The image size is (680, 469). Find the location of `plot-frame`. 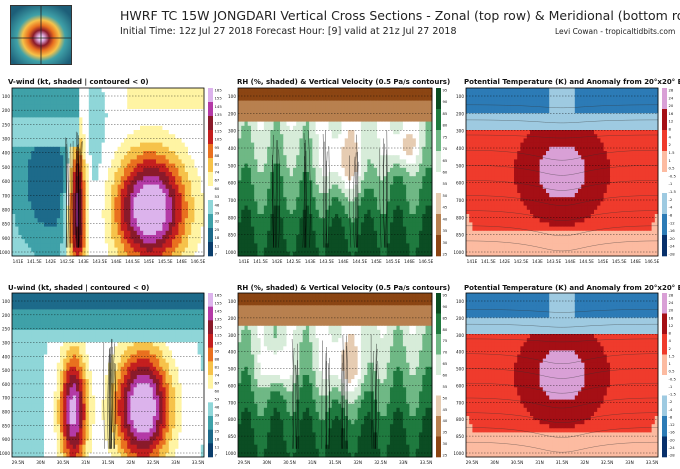

plot-frame is located at coordinates (335, 375).